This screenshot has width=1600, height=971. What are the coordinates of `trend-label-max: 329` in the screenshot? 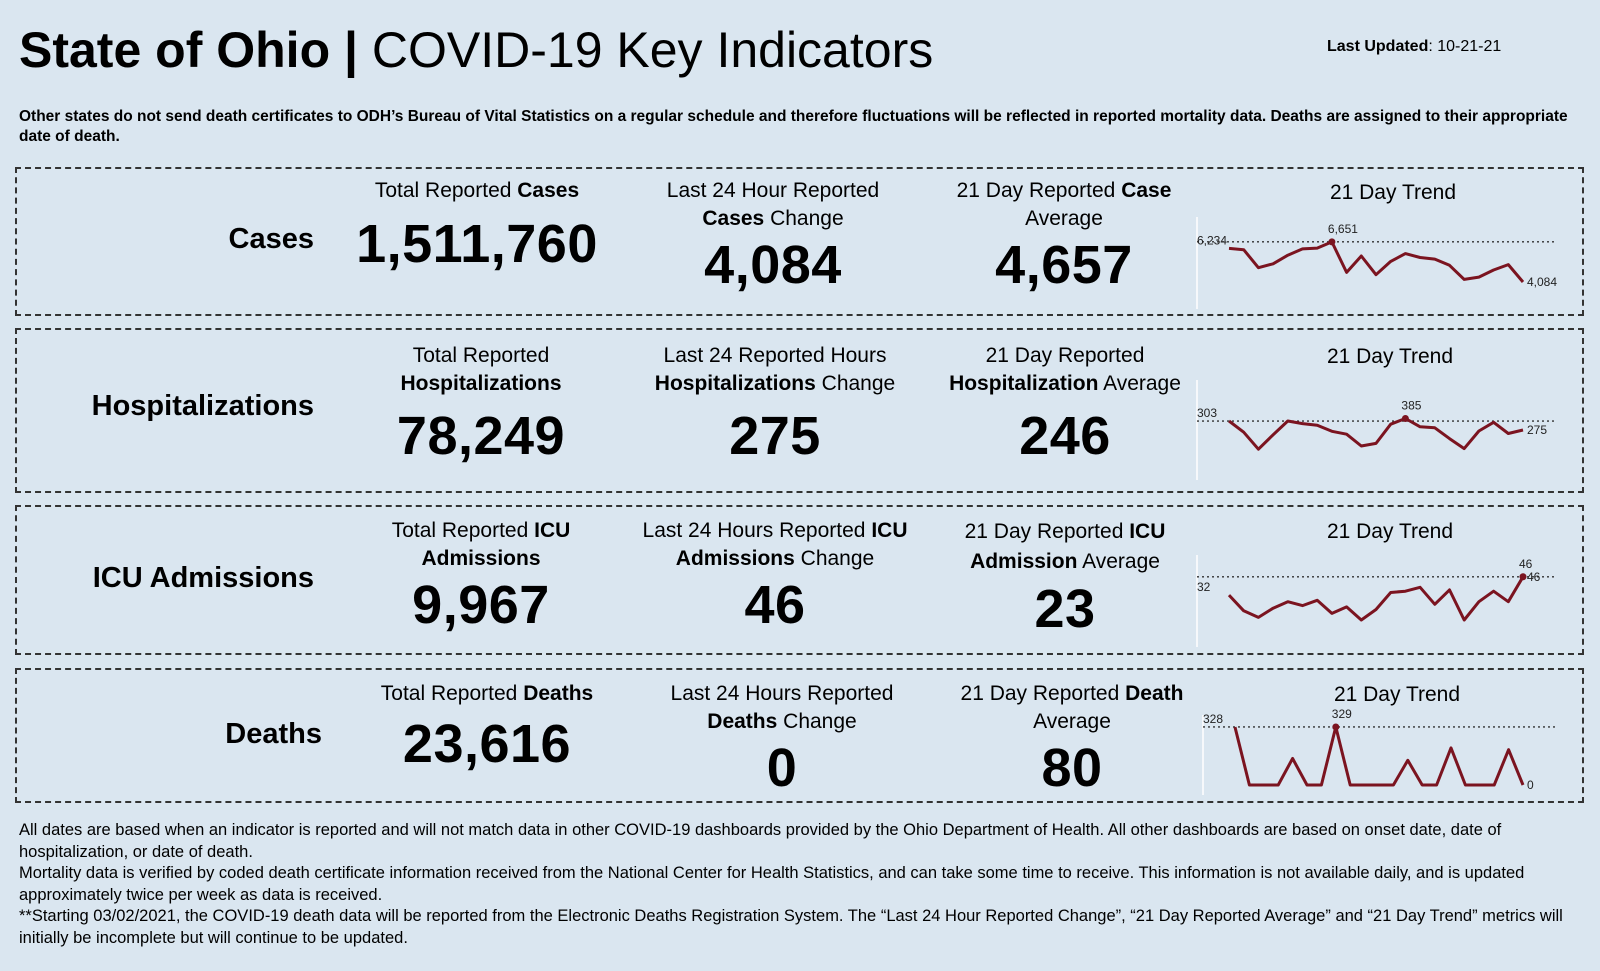 It's located at (1342, 714).